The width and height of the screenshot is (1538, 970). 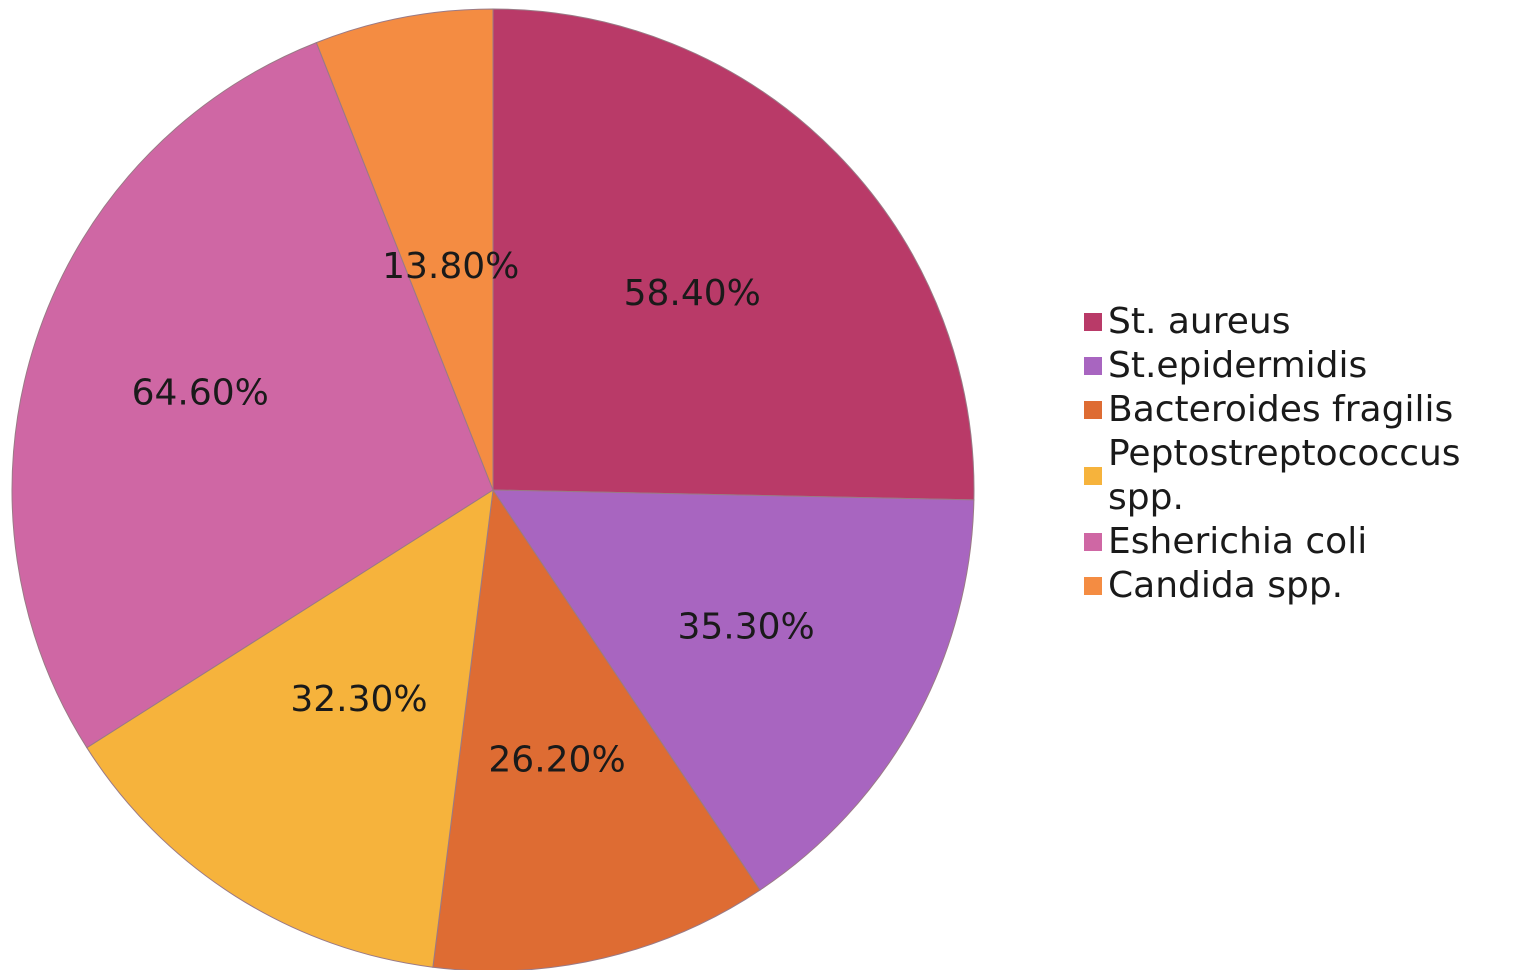 What do you see at coordinates (450, 266) in the screenshot?
I see `data-label-6: 13.80%` at bounding box center [450, 266].